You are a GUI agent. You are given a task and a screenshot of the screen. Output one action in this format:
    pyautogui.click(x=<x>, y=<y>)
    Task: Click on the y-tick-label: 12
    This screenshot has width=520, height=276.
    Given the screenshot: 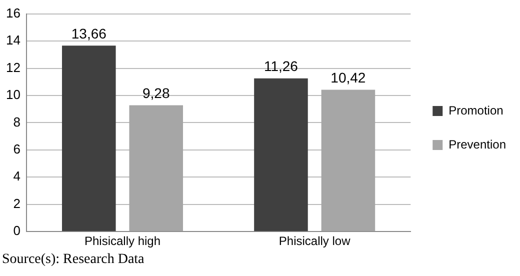 What is the action you would take?
    pyautogui.click(x=13, y=67)
    